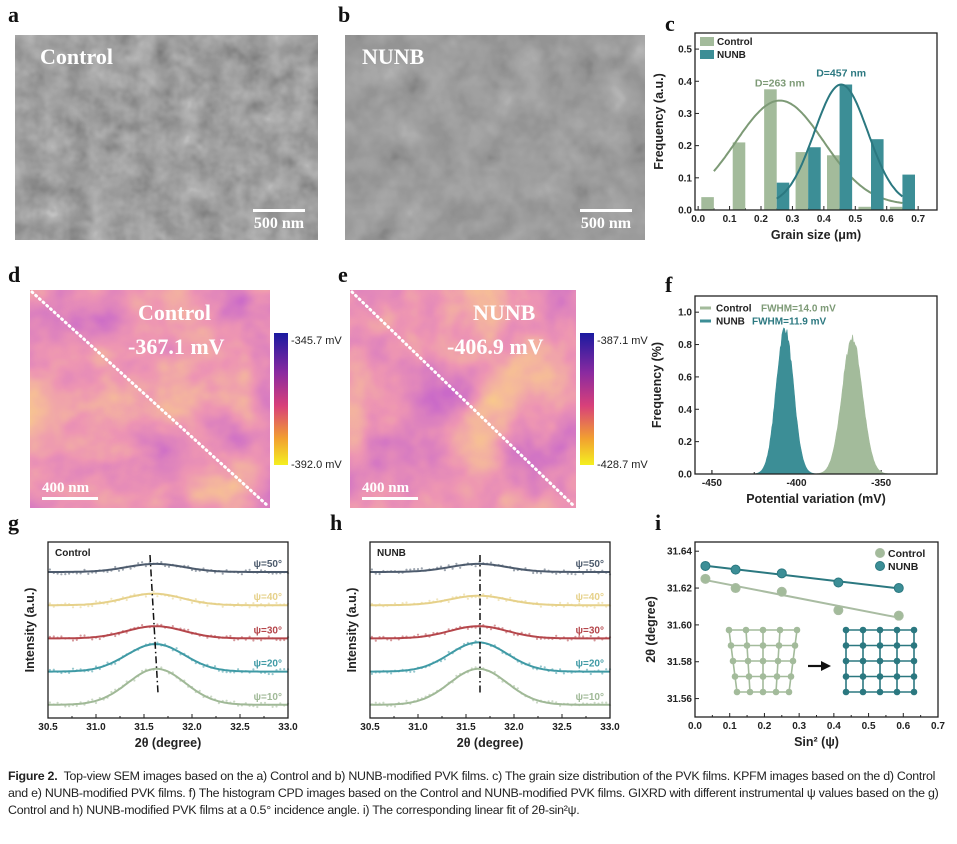  What do you see at coordinates (852, 404) in the screenshot?
I see `histogram-control` at bounding box center [852, 404].